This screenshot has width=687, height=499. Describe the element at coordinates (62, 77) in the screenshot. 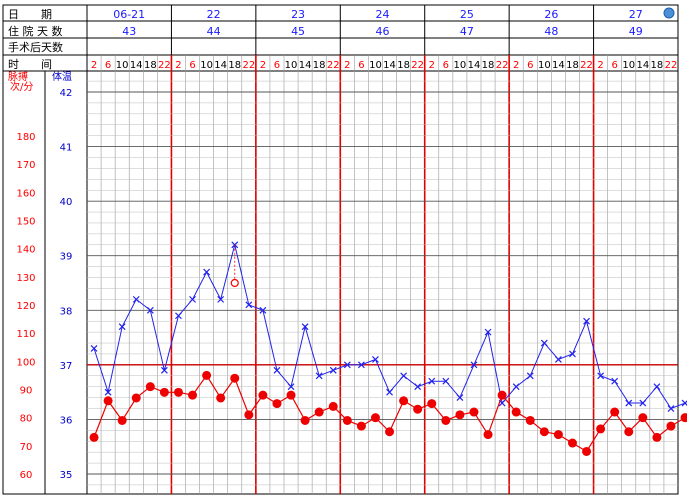

I see `temp-axis-title: 体温` at that location.